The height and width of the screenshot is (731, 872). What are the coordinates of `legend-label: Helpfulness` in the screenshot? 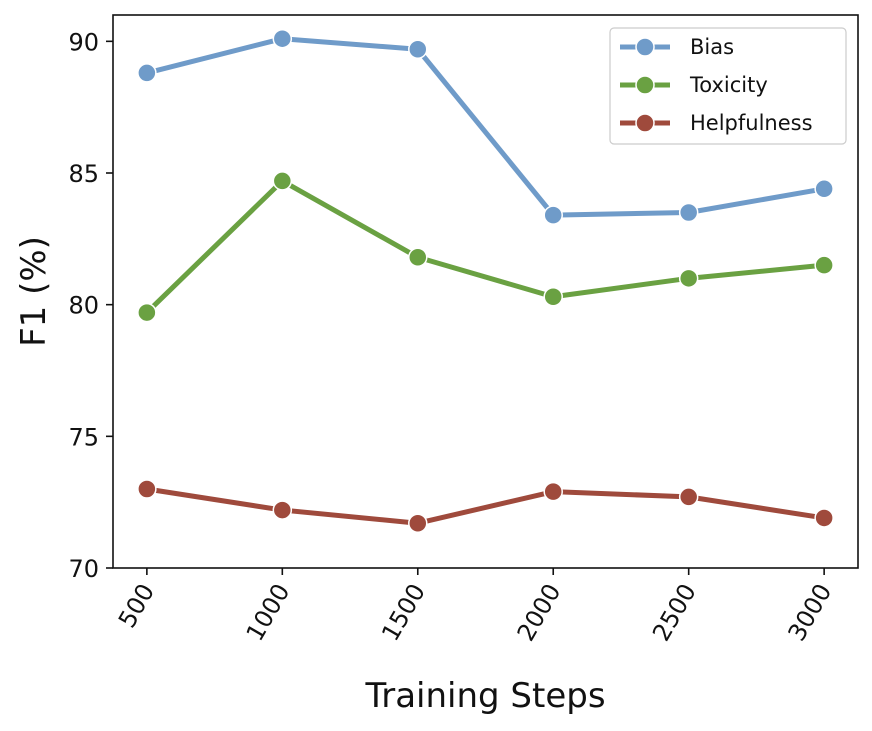 It's located at (751, 123).